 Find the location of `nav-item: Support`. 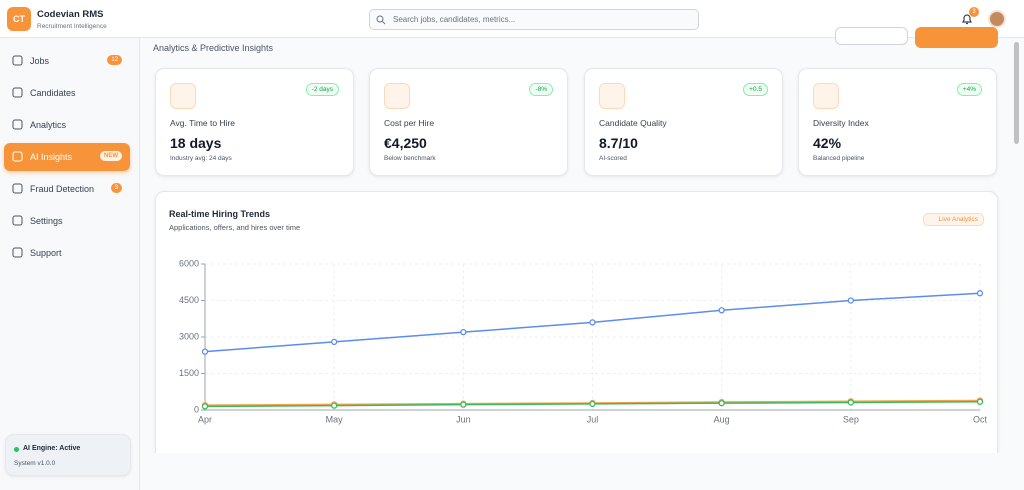

nav-item: Support is located at coordinates (67, 253).